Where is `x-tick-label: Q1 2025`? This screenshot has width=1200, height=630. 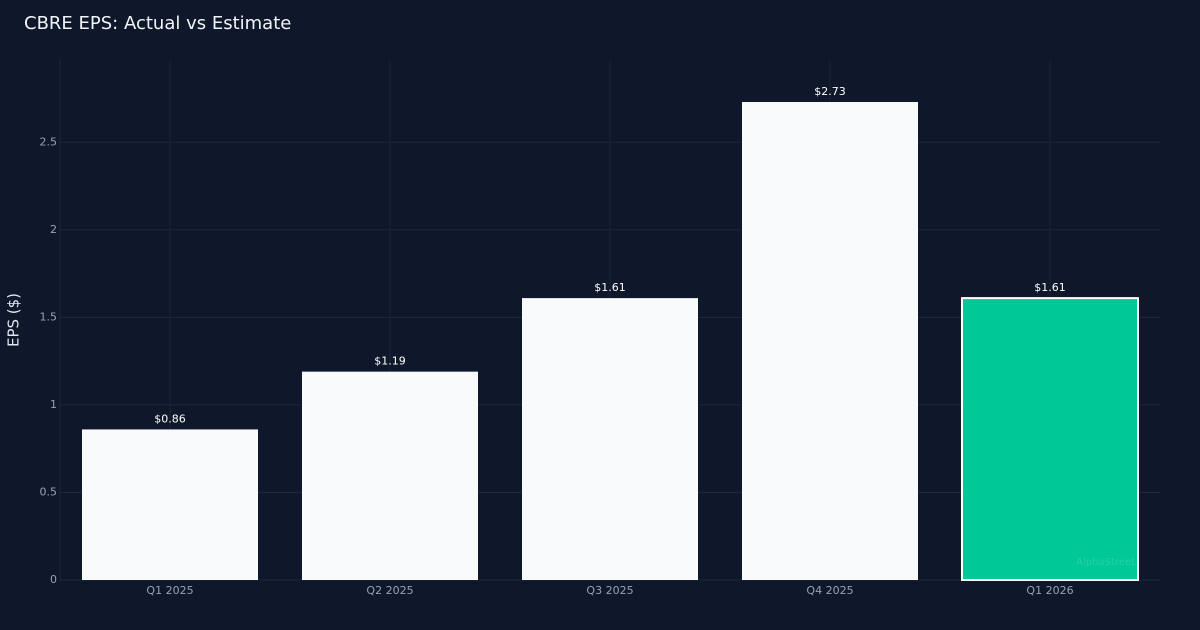
x-tick-label: Q1 2025 is located at coordinates (169, 590).